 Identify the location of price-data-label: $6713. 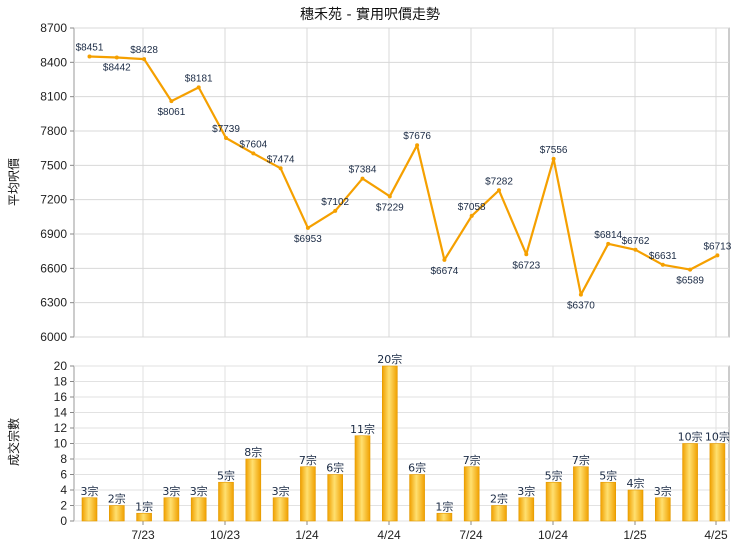
(717, 246).